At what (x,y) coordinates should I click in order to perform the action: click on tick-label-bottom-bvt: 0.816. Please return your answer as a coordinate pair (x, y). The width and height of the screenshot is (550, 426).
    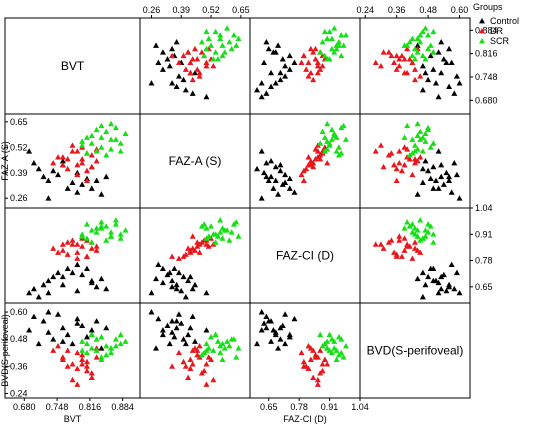
    Looking at the image, I should click on (90, 407).